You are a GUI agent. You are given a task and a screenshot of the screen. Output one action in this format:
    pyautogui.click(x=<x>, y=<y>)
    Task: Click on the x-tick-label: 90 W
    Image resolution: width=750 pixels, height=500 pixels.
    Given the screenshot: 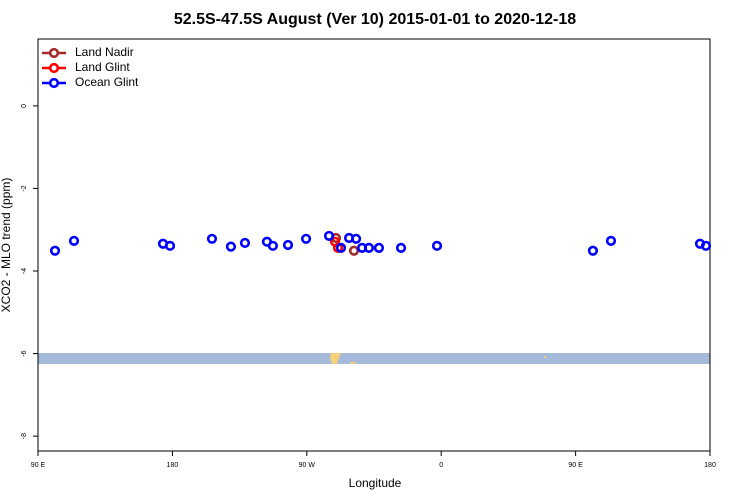 What is the action you would take?
    pyautogui.click(x=307, y=465)
    